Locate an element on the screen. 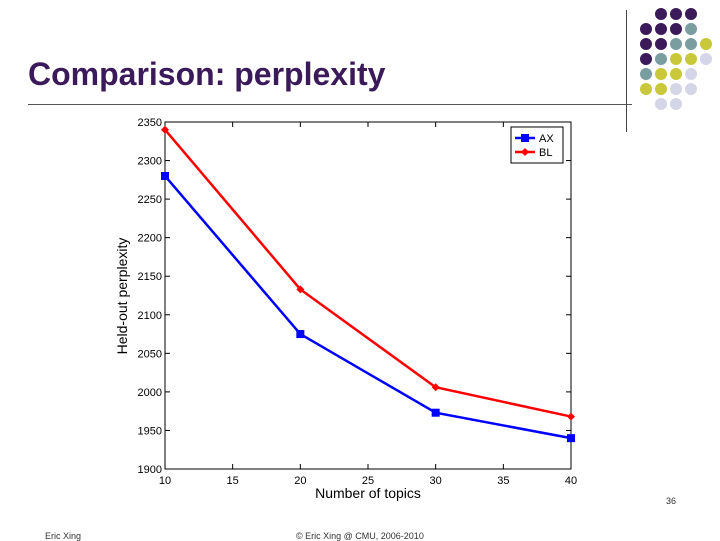 The width and height of the screenshot is (720, 541). footer-author: Eric Xing is located at coordinates (63, 536).